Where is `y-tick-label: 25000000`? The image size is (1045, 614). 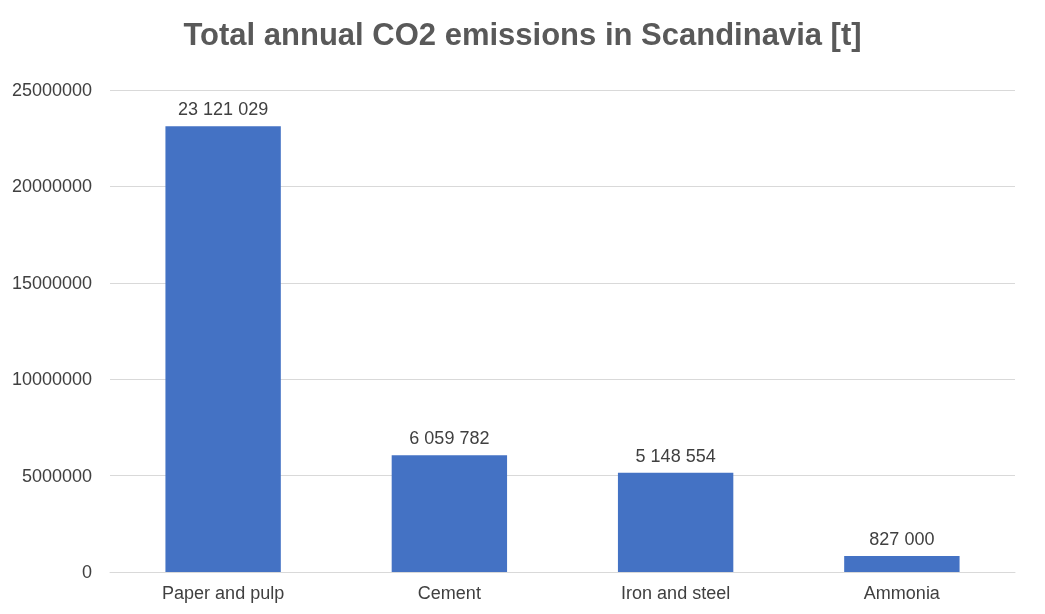 y-tick-label: 25000000 is located at coordinates (51, 90).